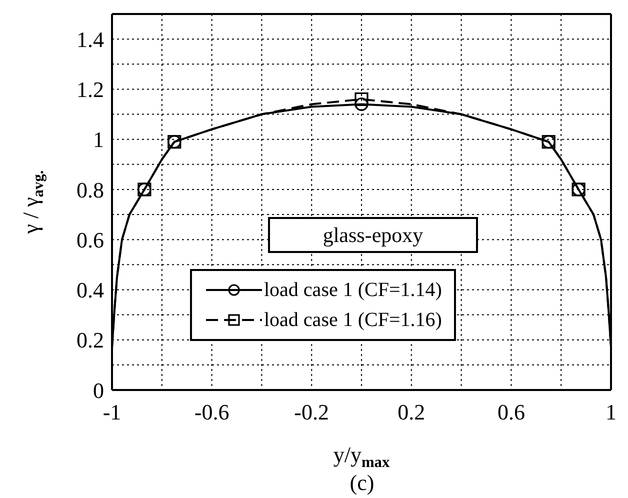 The height and width of the screenshot is (498, 628). Describe the element at coordinates (90, 340) in the screenshot. I see `y-tick-label: 0.2` at that location.